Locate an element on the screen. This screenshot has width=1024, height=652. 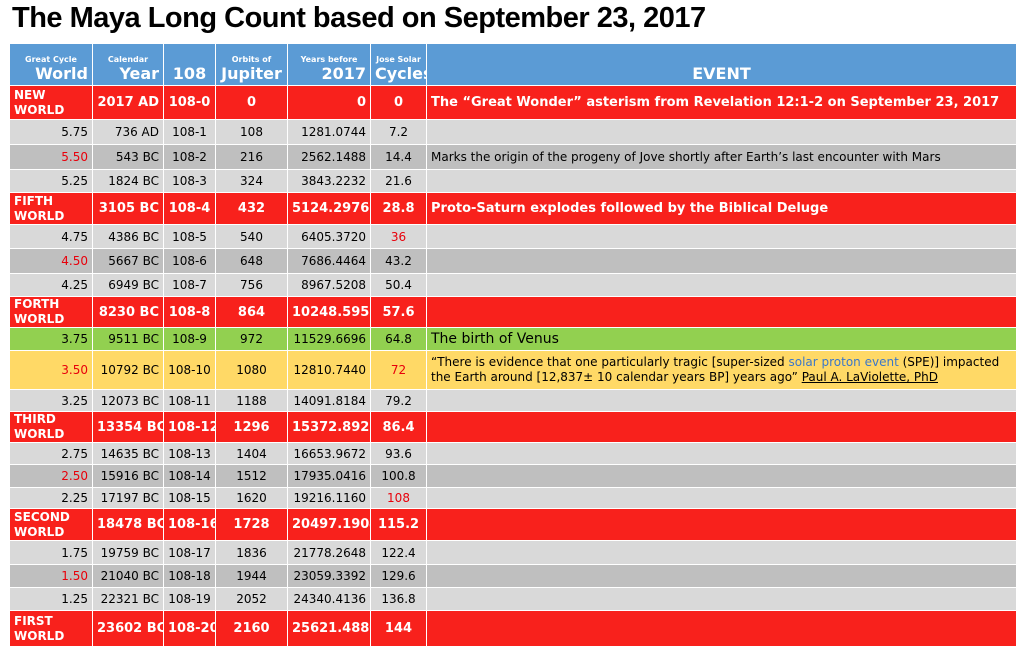
header-cell: Years before 2017 is located at coordinates (329, 64).